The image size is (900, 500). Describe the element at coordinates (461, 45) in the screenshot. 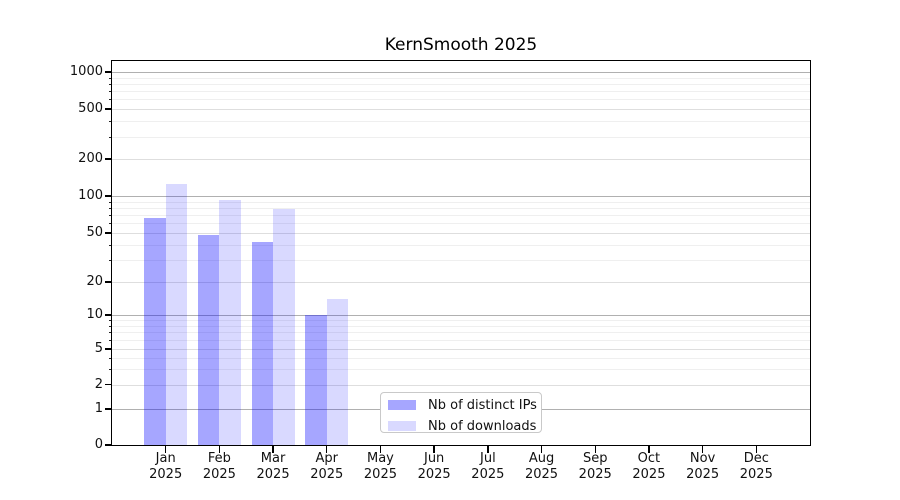

I see `chart-title: KernSmooth 2025` at that location.